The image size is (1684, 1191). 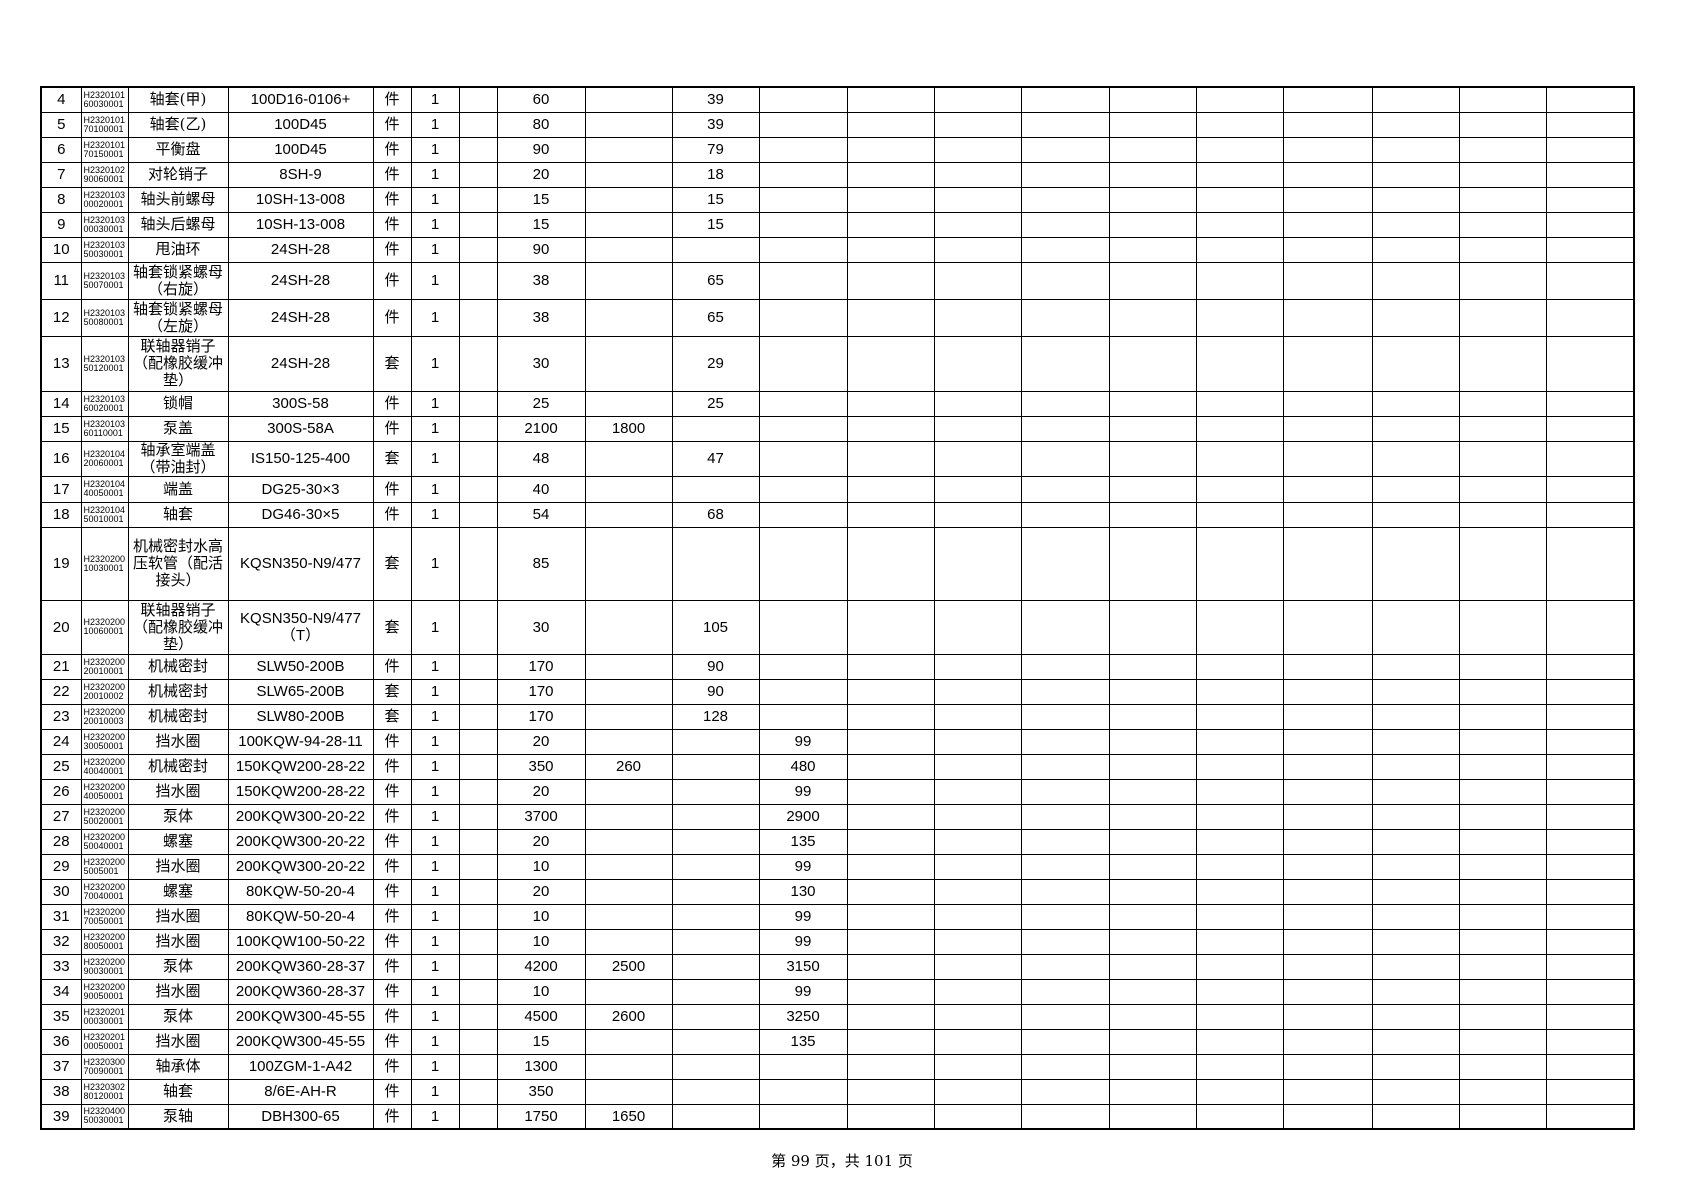 I want to click on cell-v3: 29, so click(x=715, y=363).